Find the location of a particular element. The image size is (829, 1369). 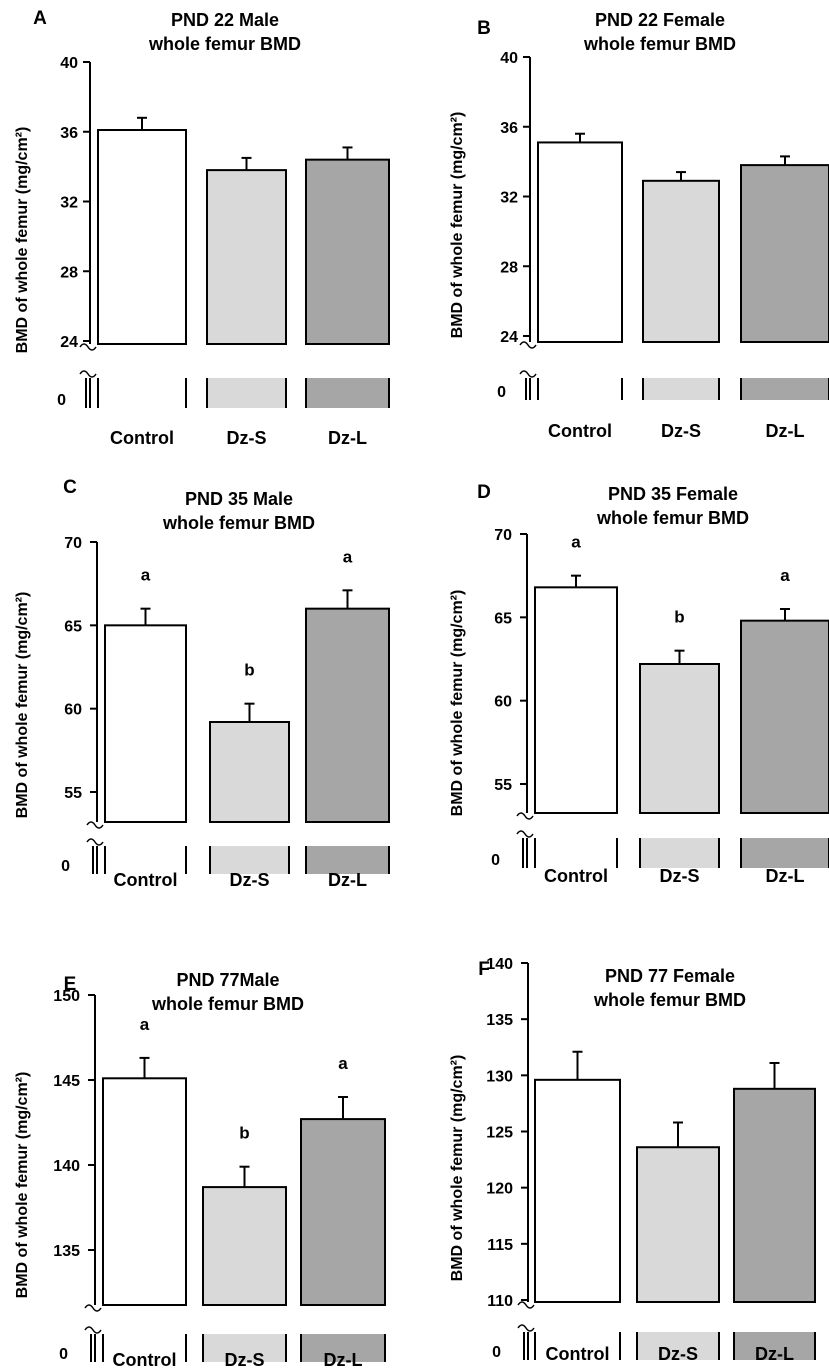

chart-title-line: PND 35 Male is located at coordinates (239, 499).